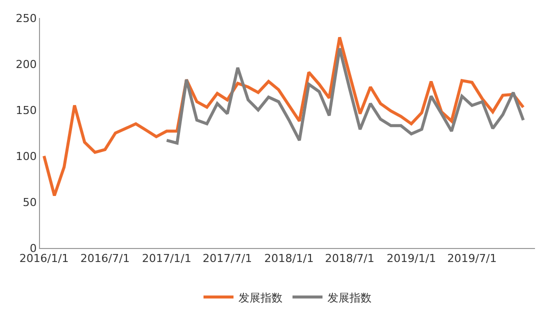 This screenshot has width=550, height=323. Describe the element at coordinates (29, 202) in the screenshot. I see `y-tick-label: 50` at that location.